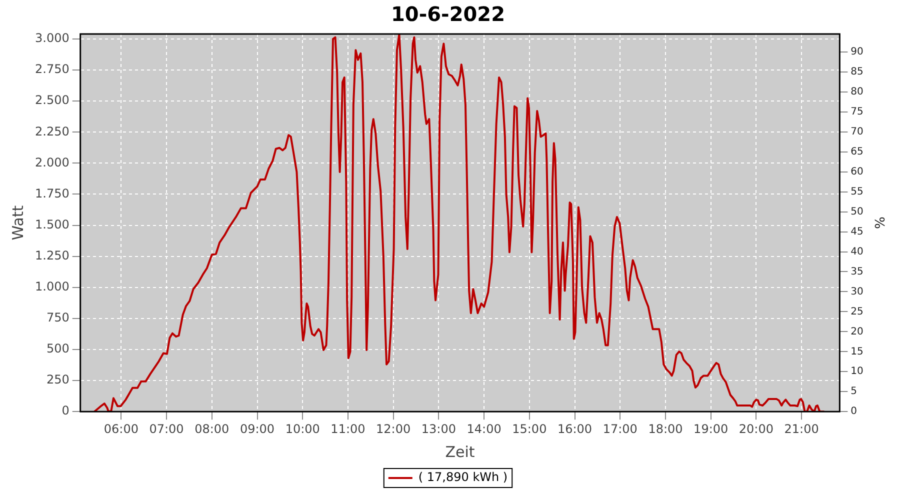 Image resolution: width=900 pixels, height=500 pixels. I want to click on y2-tick-label: 50, so click(857, 212).